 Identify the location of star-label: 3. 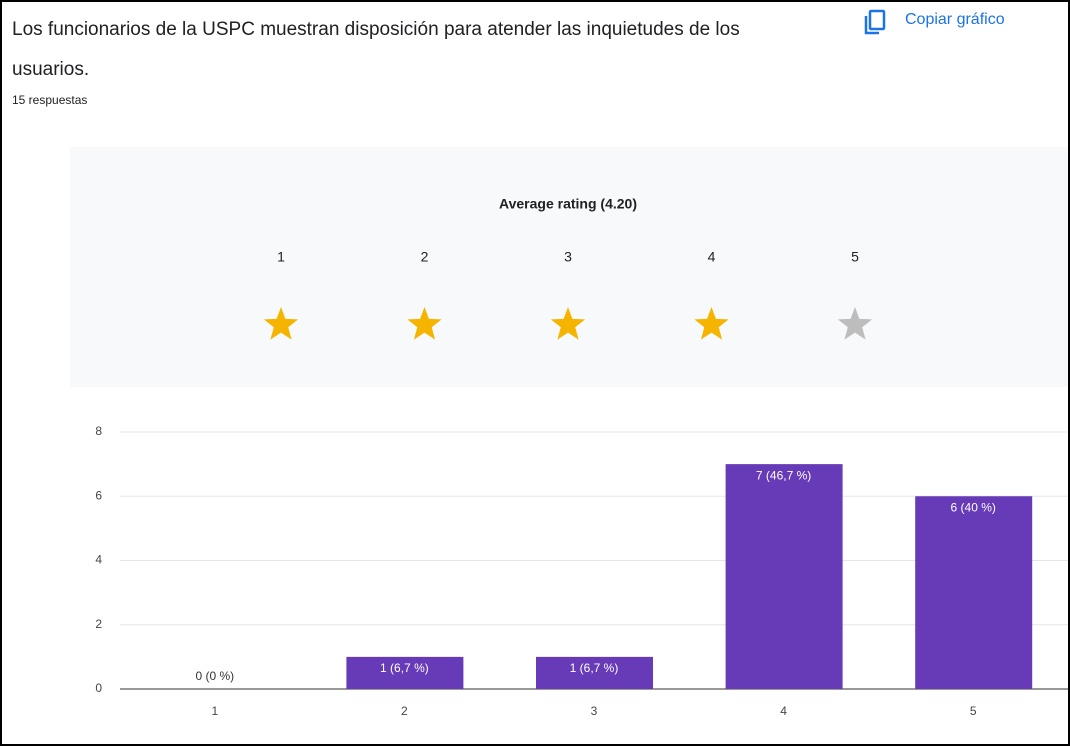
(568, 257).